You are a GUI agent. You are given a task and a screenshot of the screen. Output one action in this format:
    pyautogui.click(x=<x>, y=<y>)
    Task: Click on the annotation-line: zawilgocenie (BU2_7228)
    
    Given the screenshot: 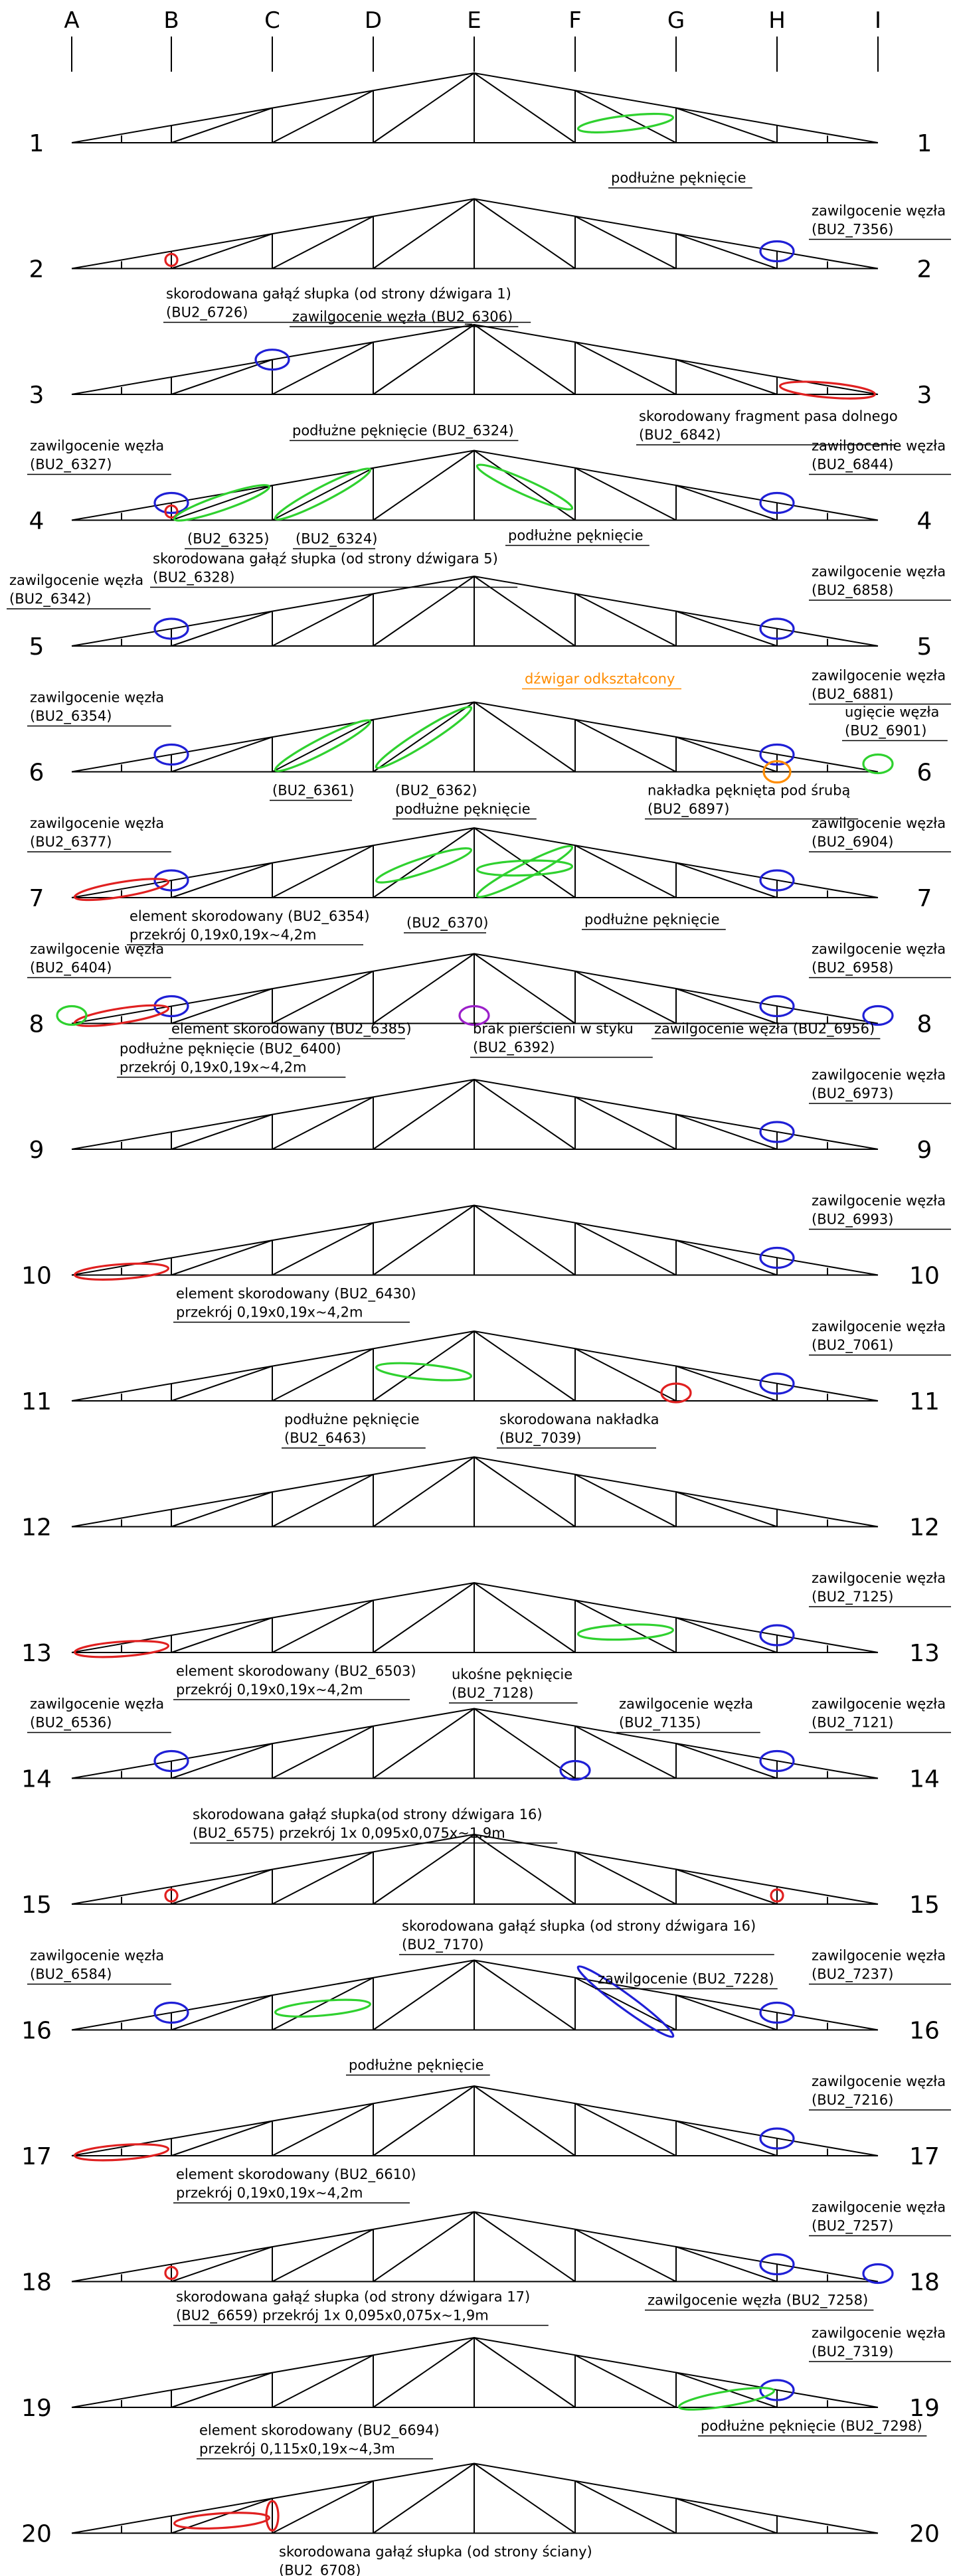 What is the action you would take?
    pyautogui.click(x=686, y=1979)
    